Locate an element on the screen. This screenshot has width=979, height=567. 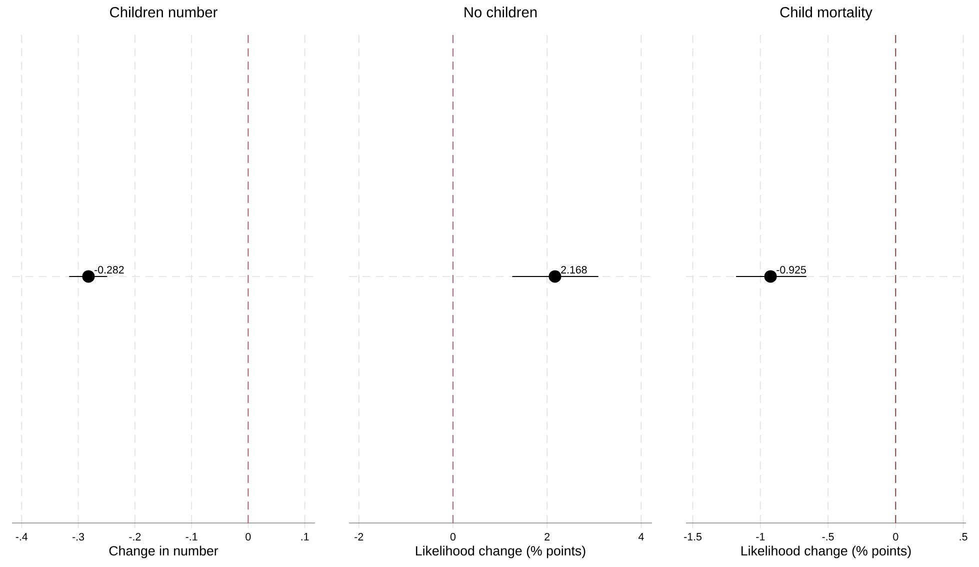
x-tick-label: 4 is located at coordinates (641, 536).